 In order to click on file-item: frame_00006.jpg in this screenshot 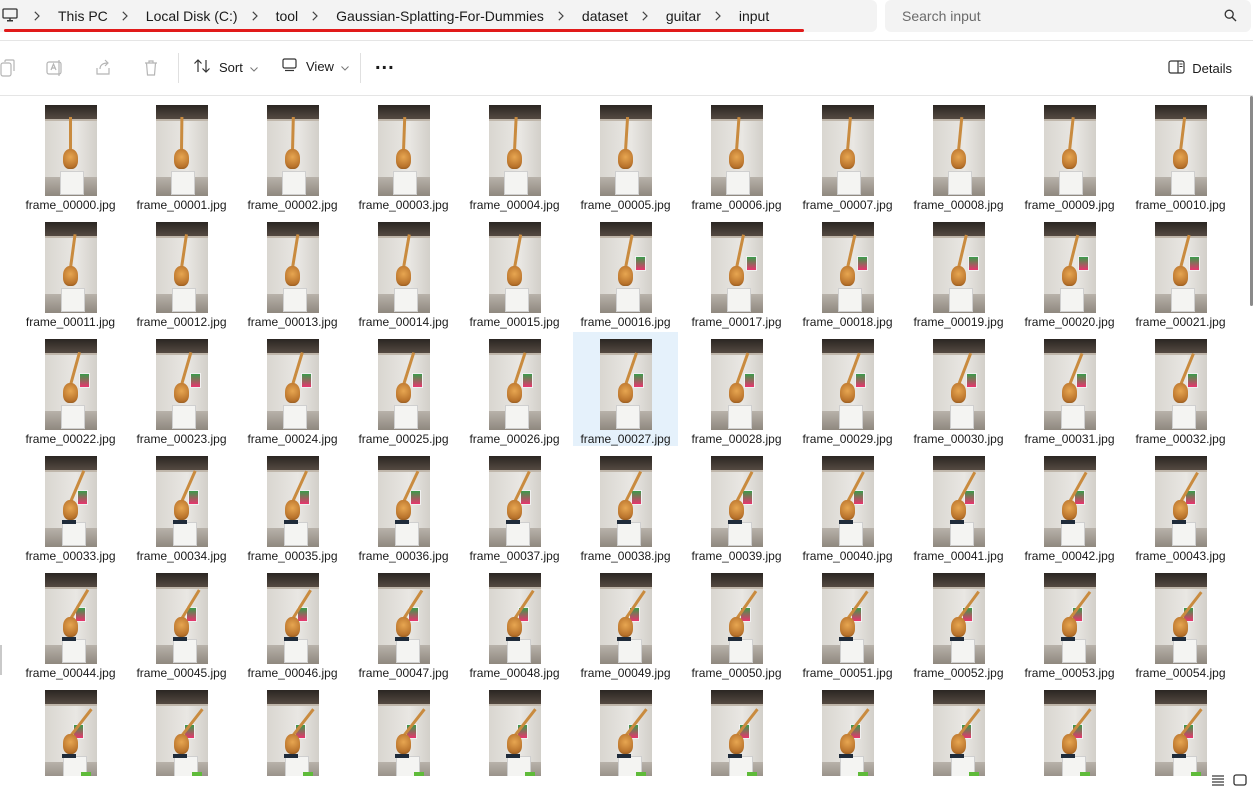, I will do `click(736, 155)`.